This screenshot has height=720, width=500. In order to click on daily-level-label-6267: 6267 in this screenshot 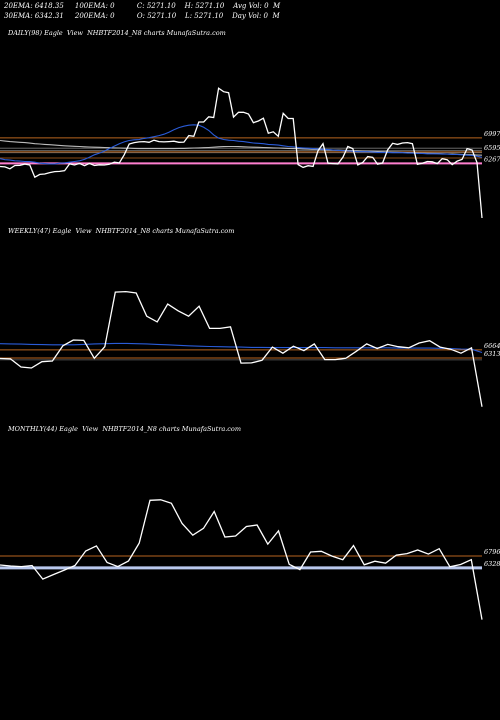, I will do `click(492, 159)`.